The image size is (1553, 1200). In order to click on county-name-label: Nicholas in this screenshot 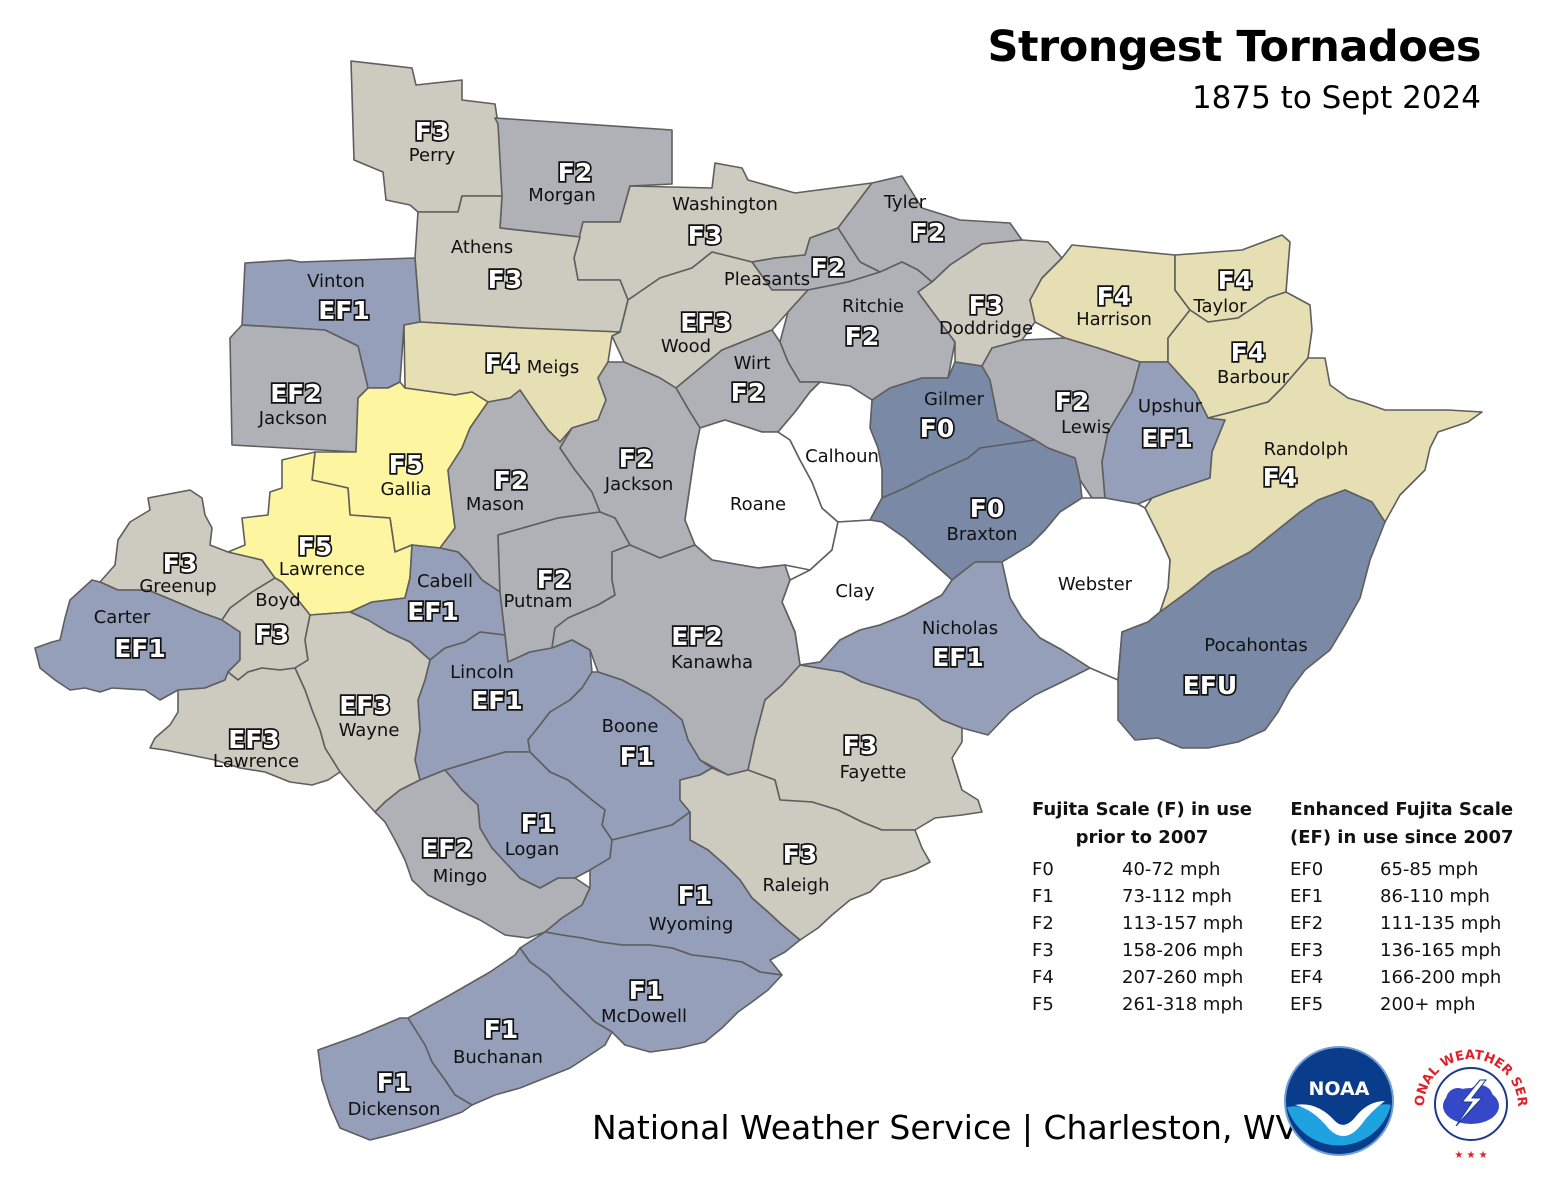, I will do `click(960, 628)`.